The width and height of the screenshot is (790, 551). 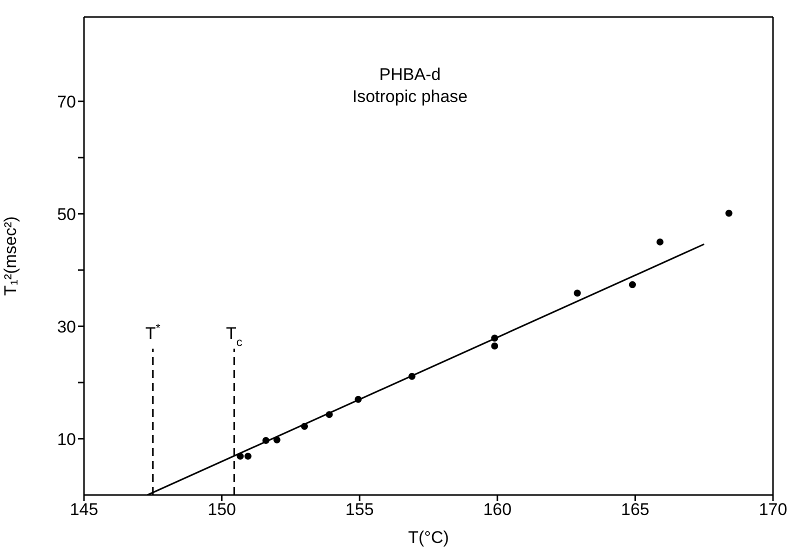 What do you see at coordinates (66, 102) in the screenshot?
I see `y-tick-label: 70` at bounding box center [66, 102].